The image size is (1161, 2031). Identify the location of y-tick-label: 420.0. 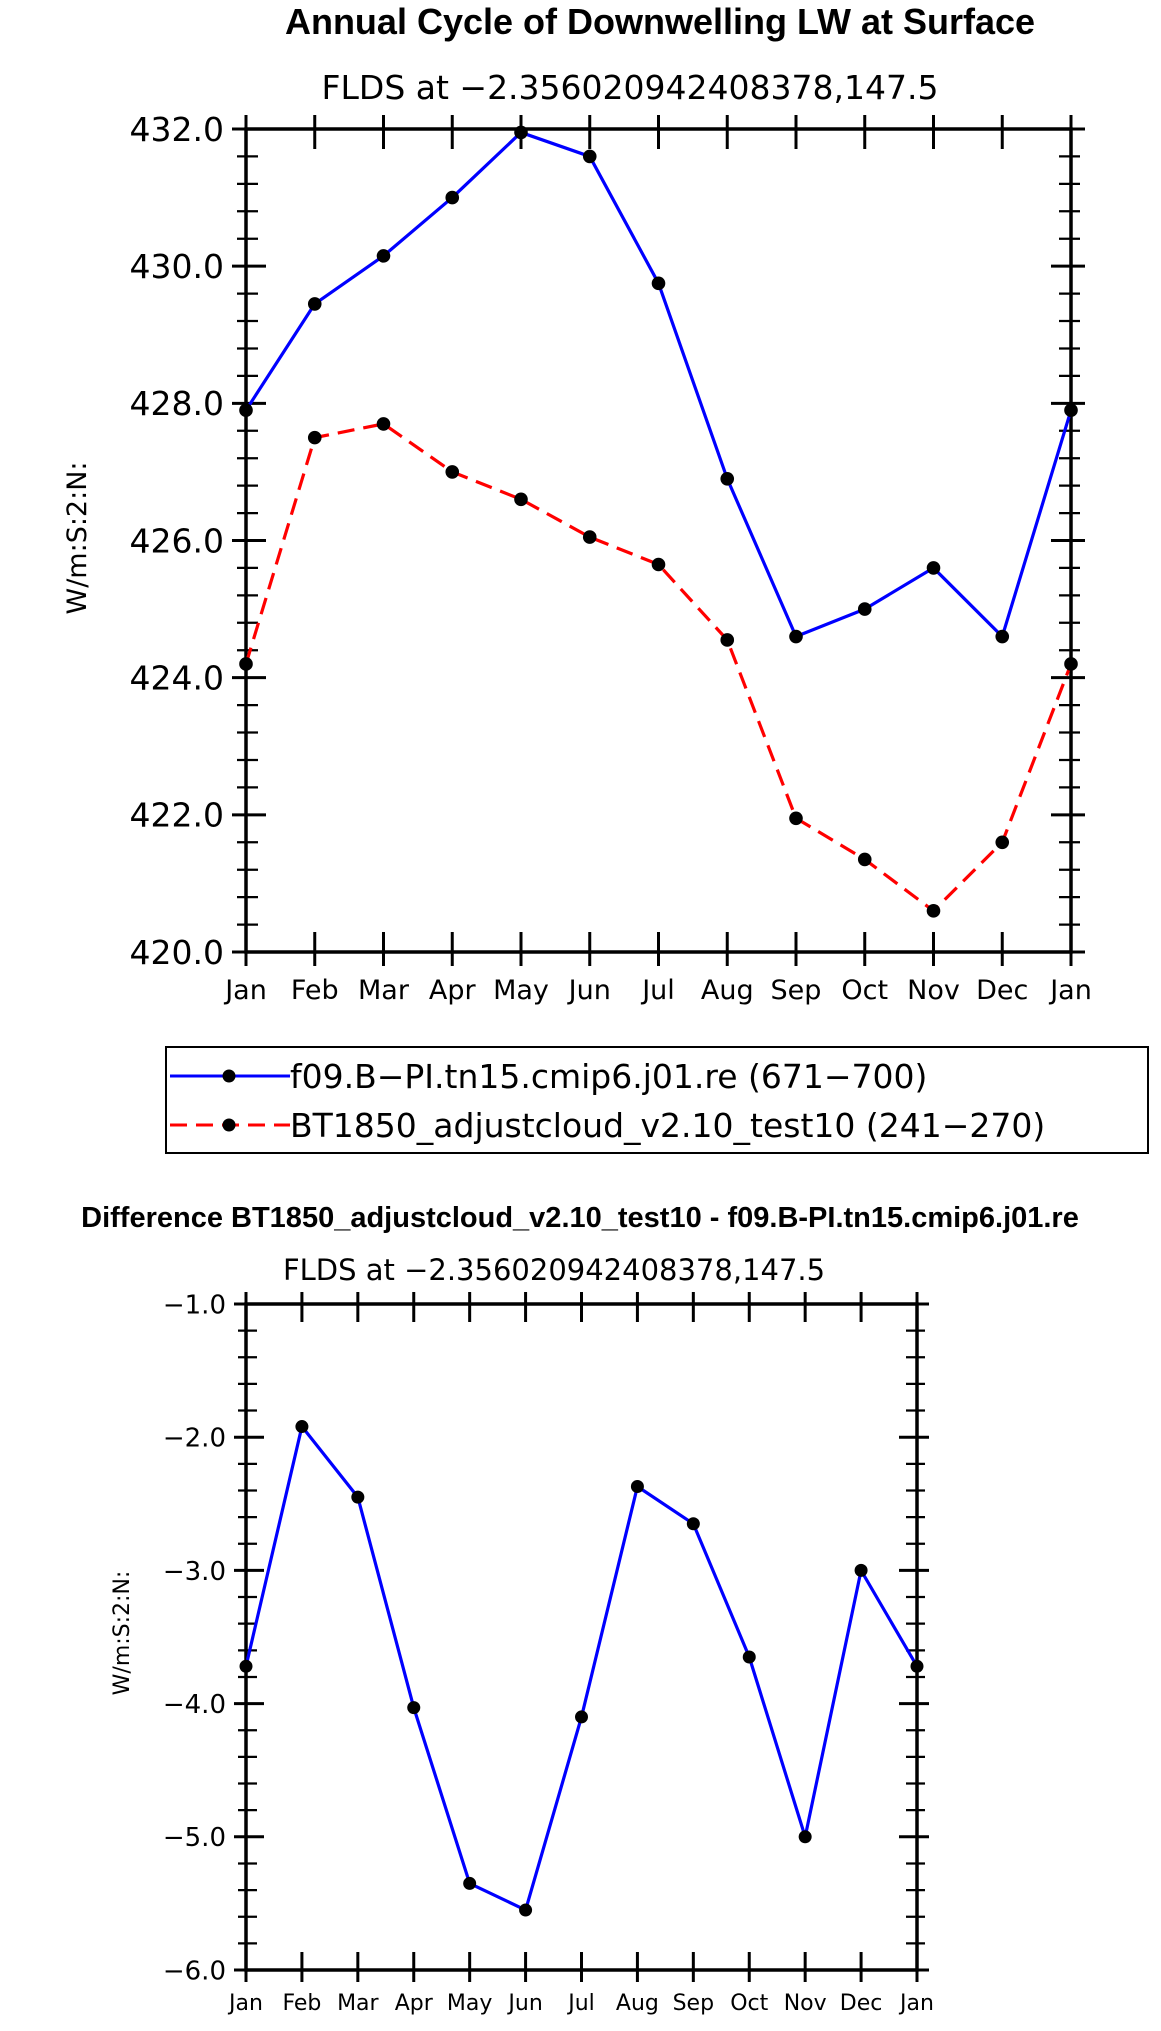
(177, 952).